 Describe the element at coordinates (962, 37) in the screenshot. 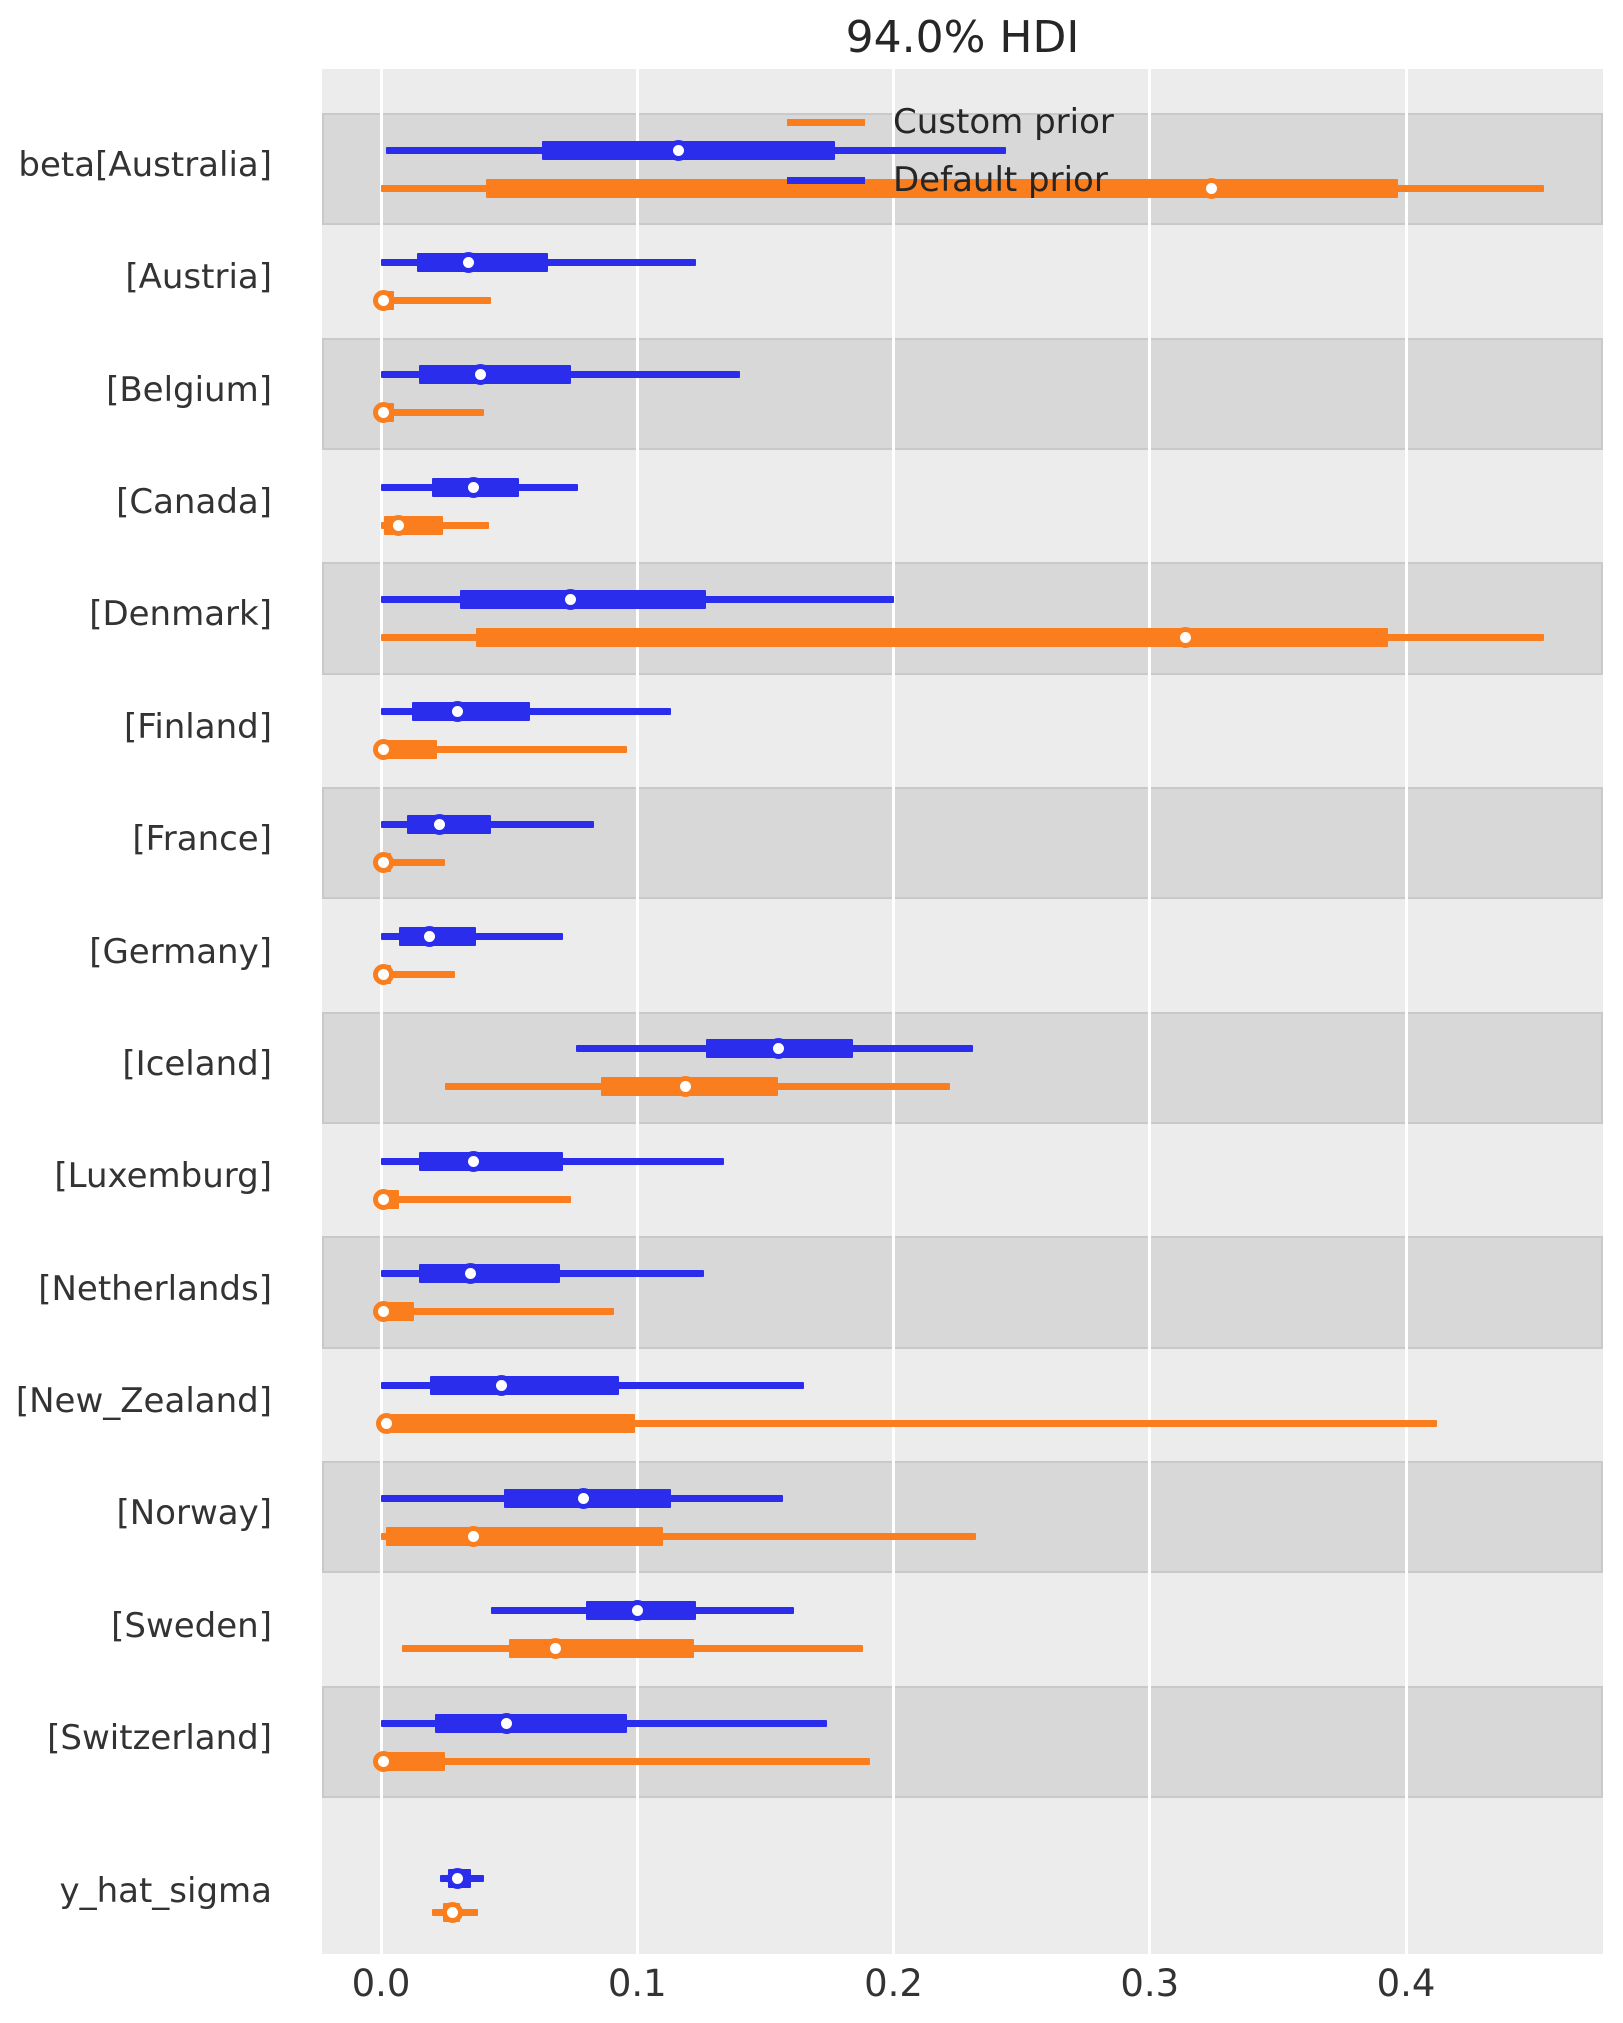

I see `chart-title: 94.0% HDI` at that location.